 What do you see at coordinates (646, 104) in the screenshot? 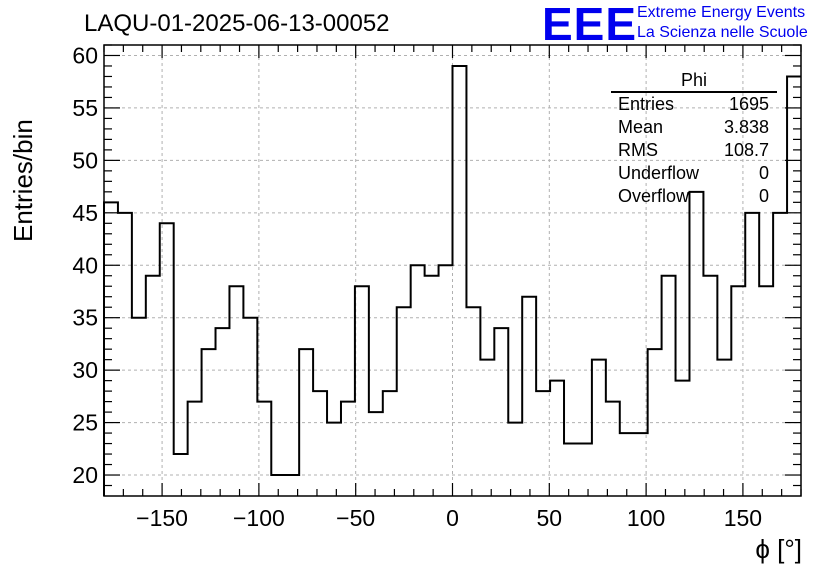
I see `stats-label: Entries` at bounding box center [646, 104].